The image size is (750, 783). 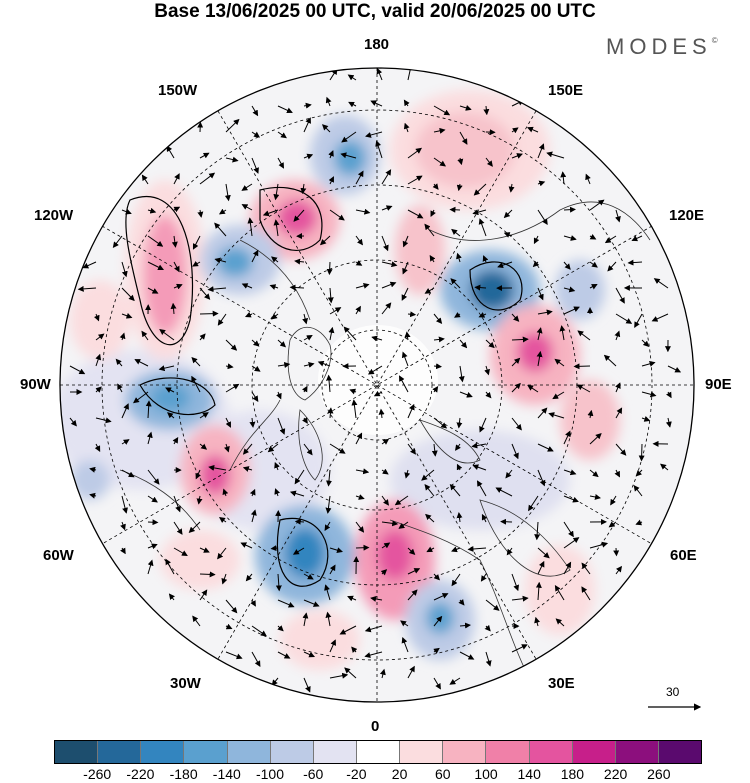 What do you see at coordinates (58, 555) in the screenshot?
I see `lon-label-60w: 60W` at bounding box center [58, 555].